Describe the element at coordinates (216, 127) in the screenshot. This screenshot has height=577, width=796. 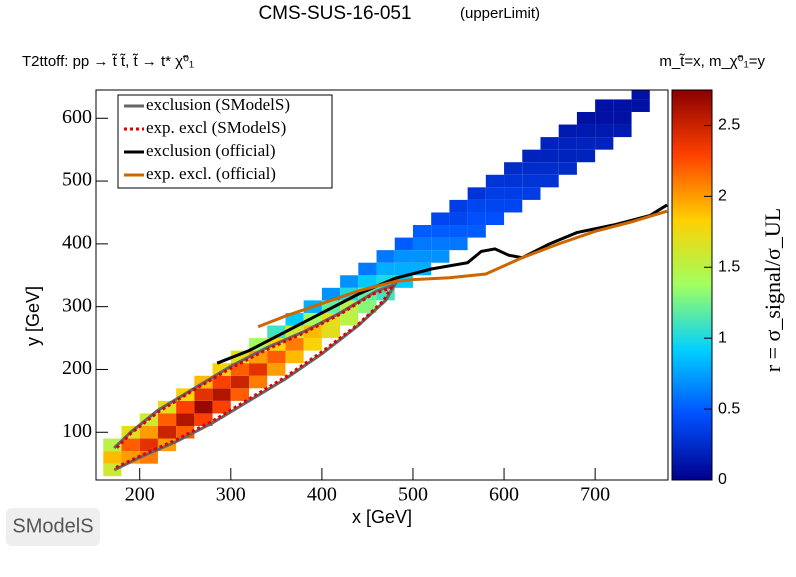
I see `legend-label: exp. excl (SModelS)` at that location.